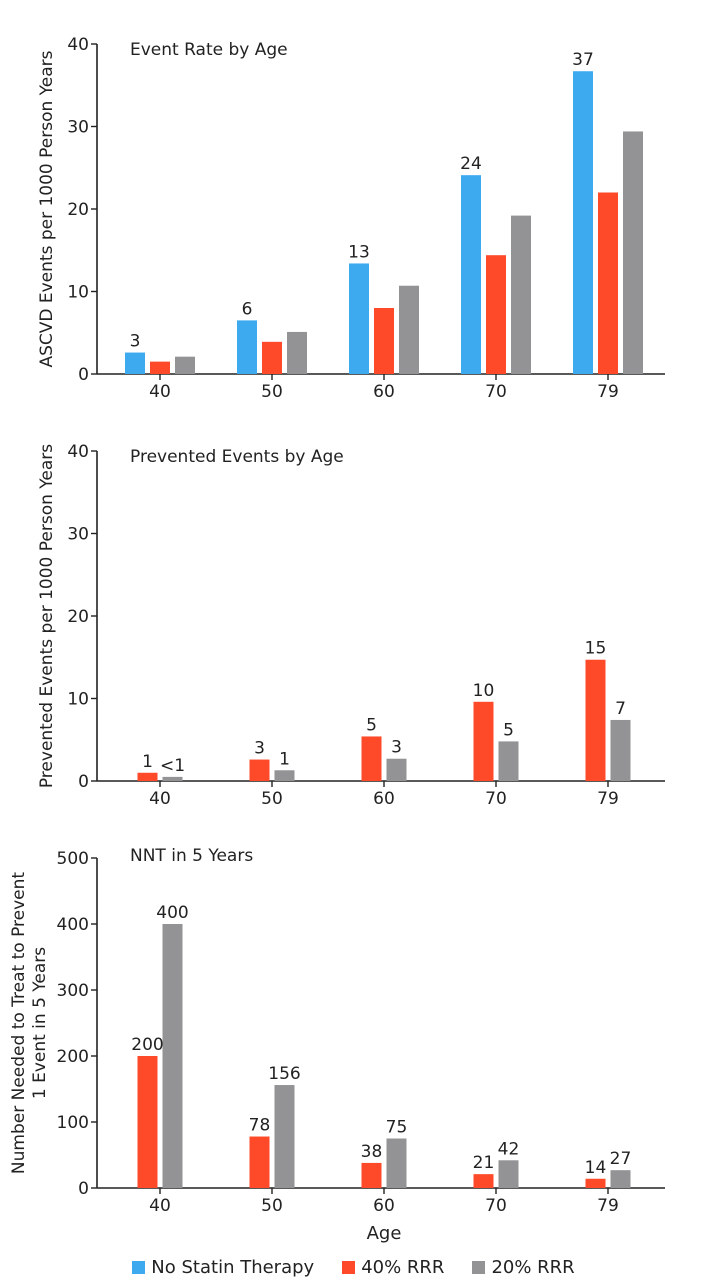 The image size is (707, 1280). What do you see at coordinates (284, 1074) in the screenshot?
I see `data-label: 156` at bounding box center [284, 1074].